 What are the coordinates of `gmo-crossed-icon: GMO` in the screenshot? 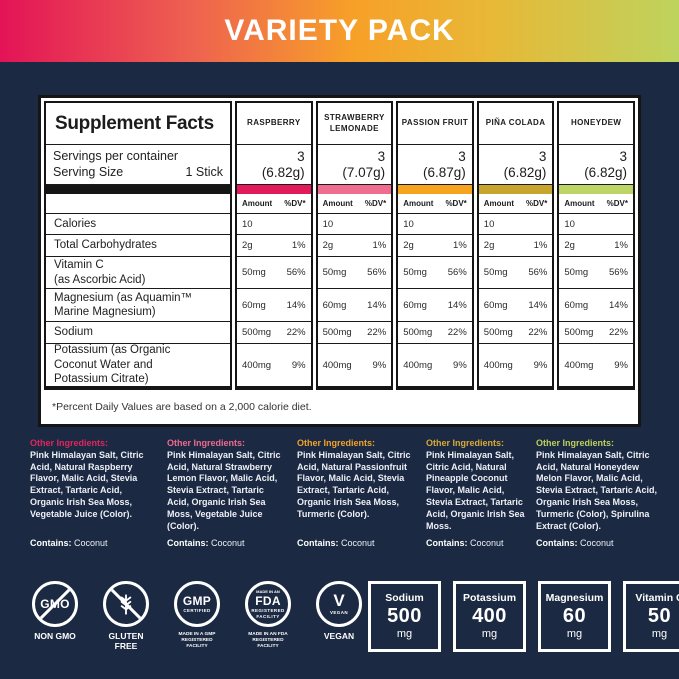 It's located at (55, 604).